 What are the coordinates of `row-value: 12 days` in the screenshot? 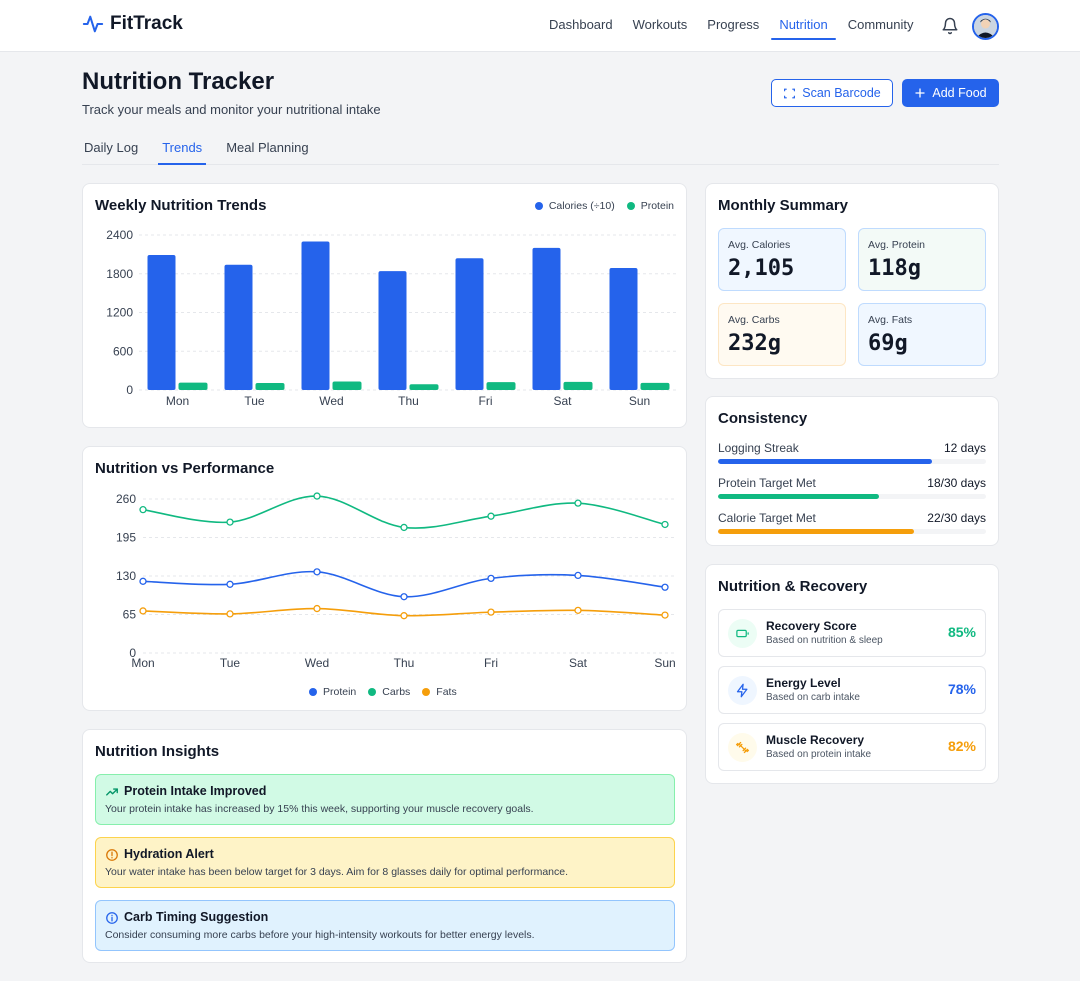 It's located at (964, 448).